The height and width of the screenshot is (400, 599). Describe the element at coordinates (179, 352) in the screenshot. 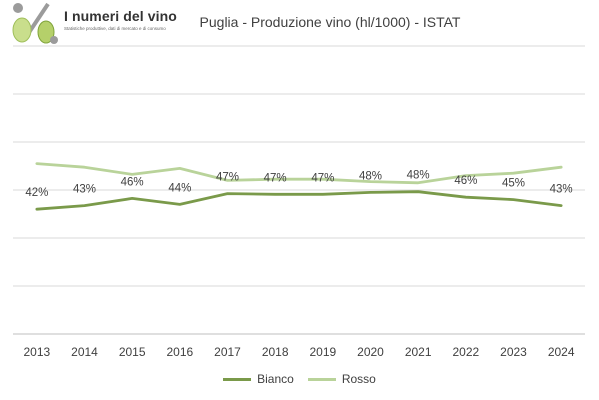

I see `x-tick-label: 2016` at that location.